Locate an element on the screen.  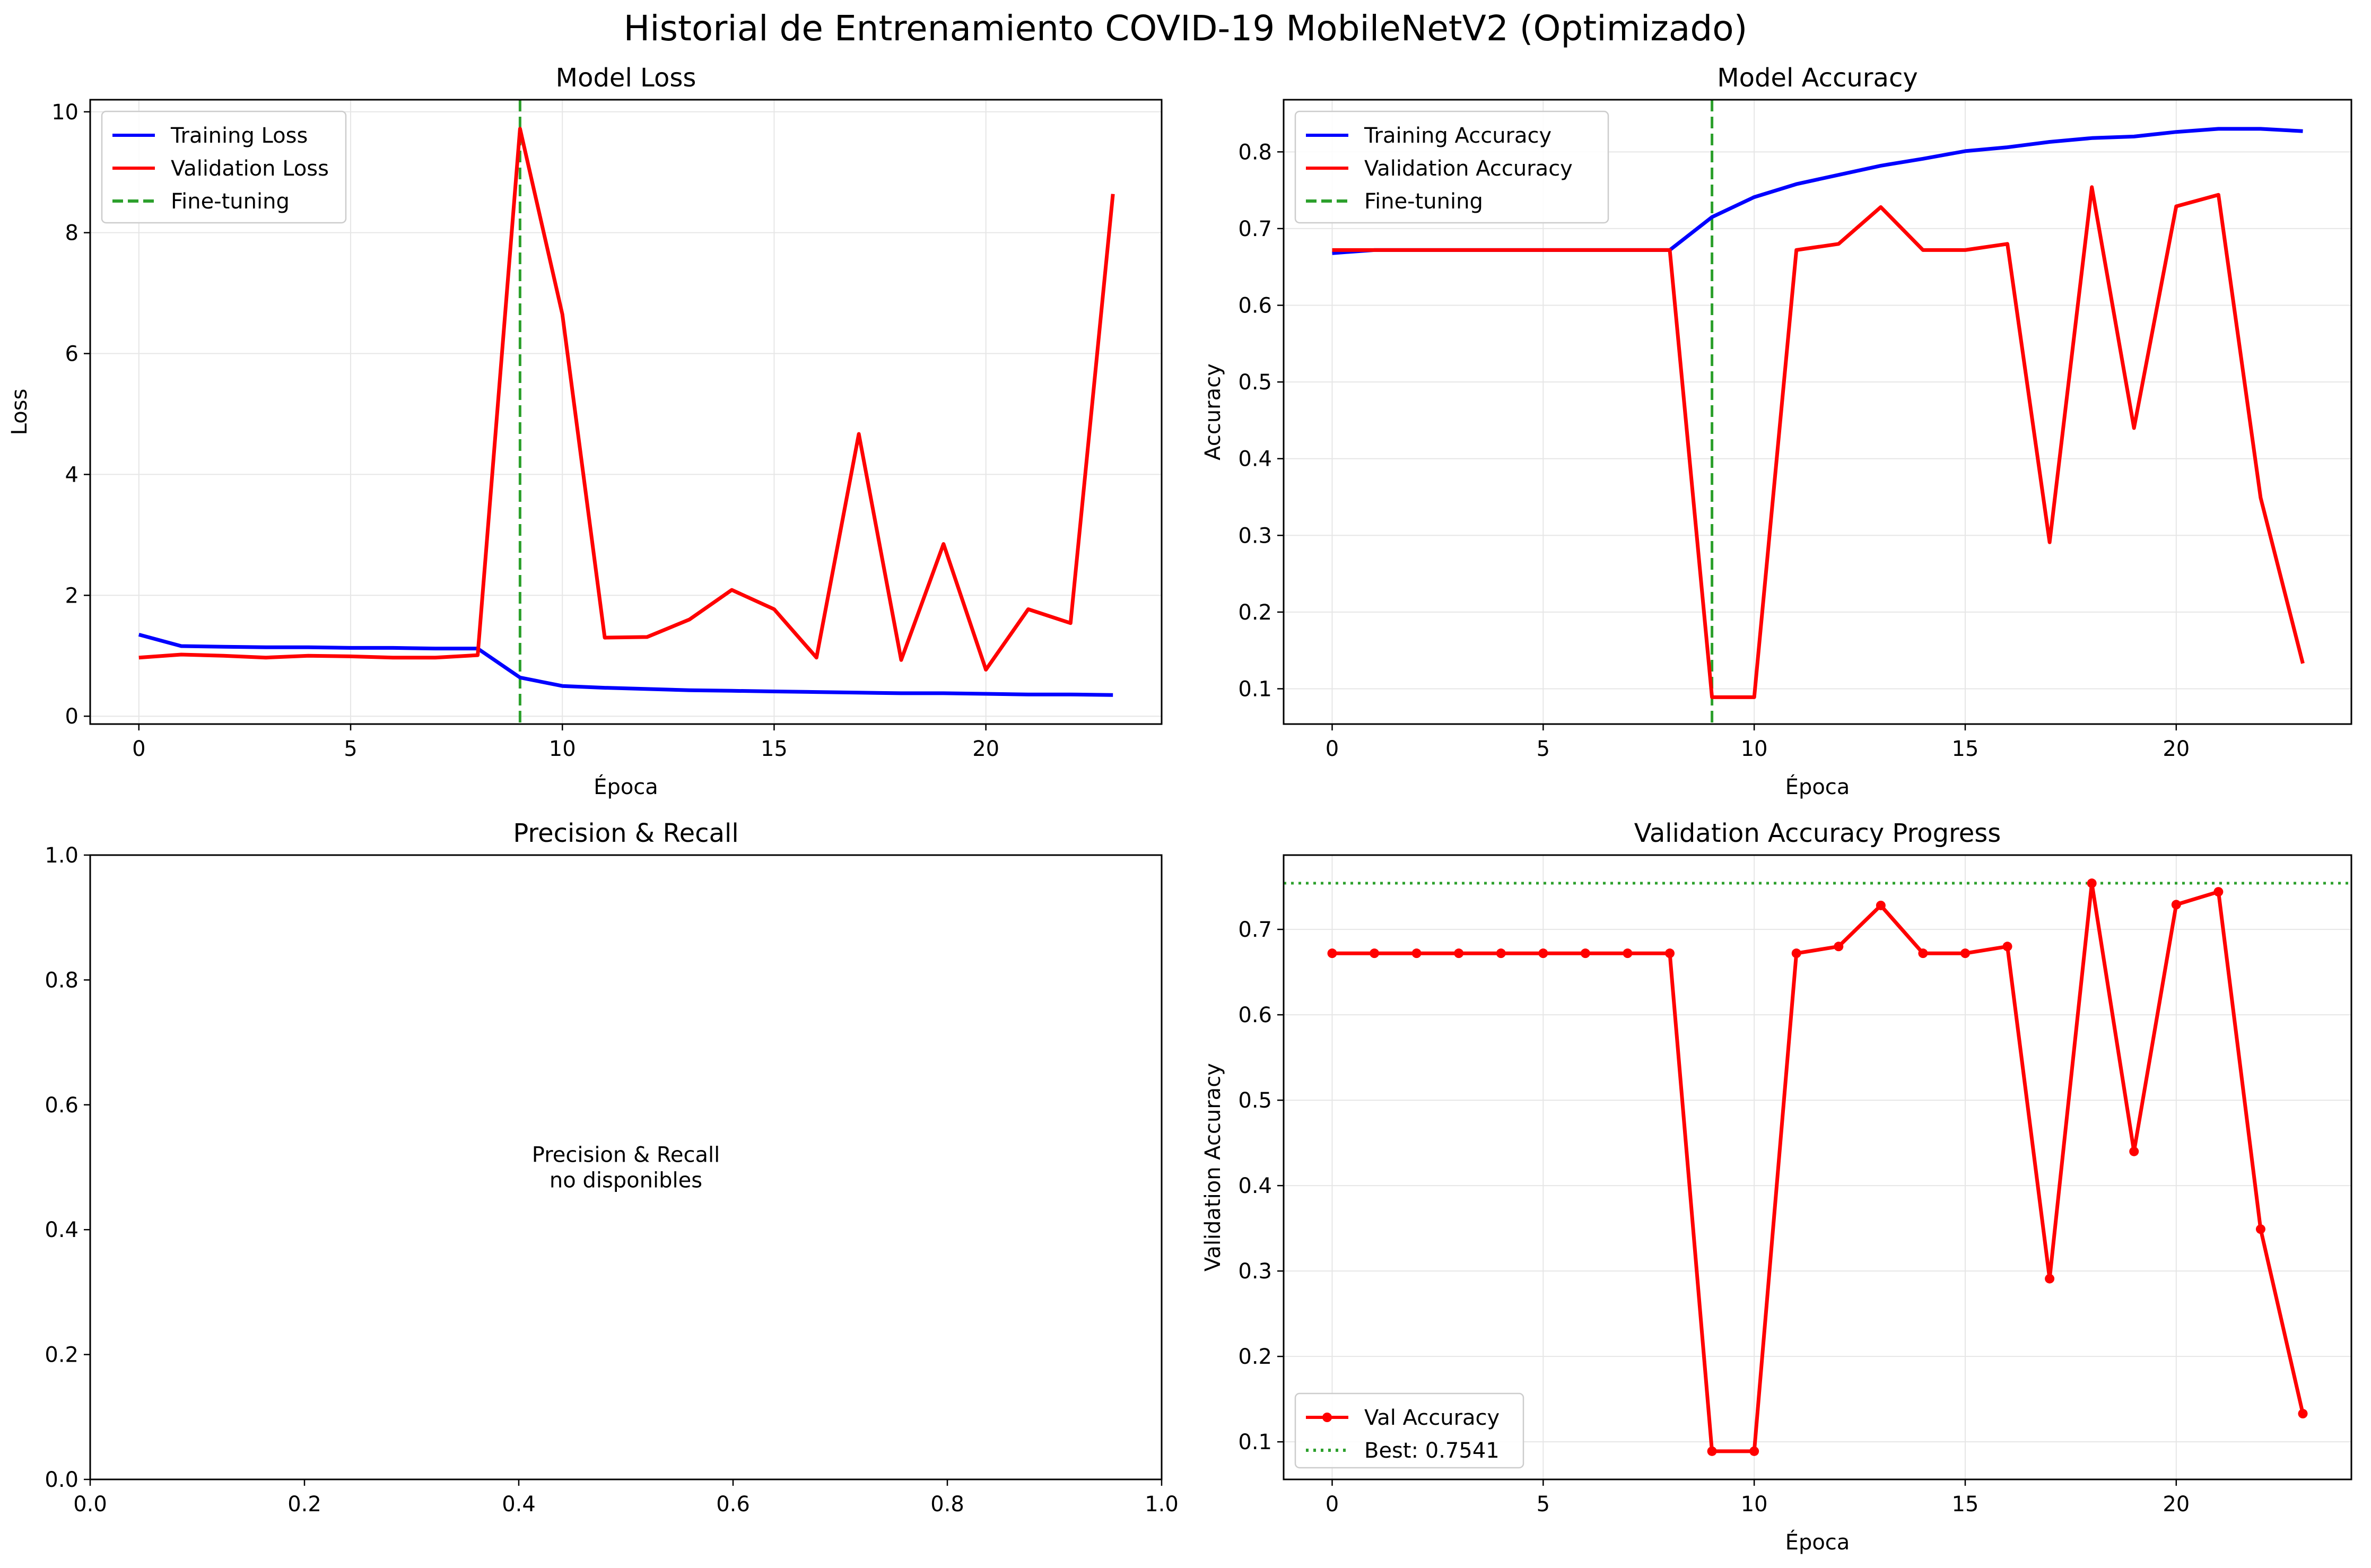
y-tick-label: 0.1 is located at coordinates (1255, 689).